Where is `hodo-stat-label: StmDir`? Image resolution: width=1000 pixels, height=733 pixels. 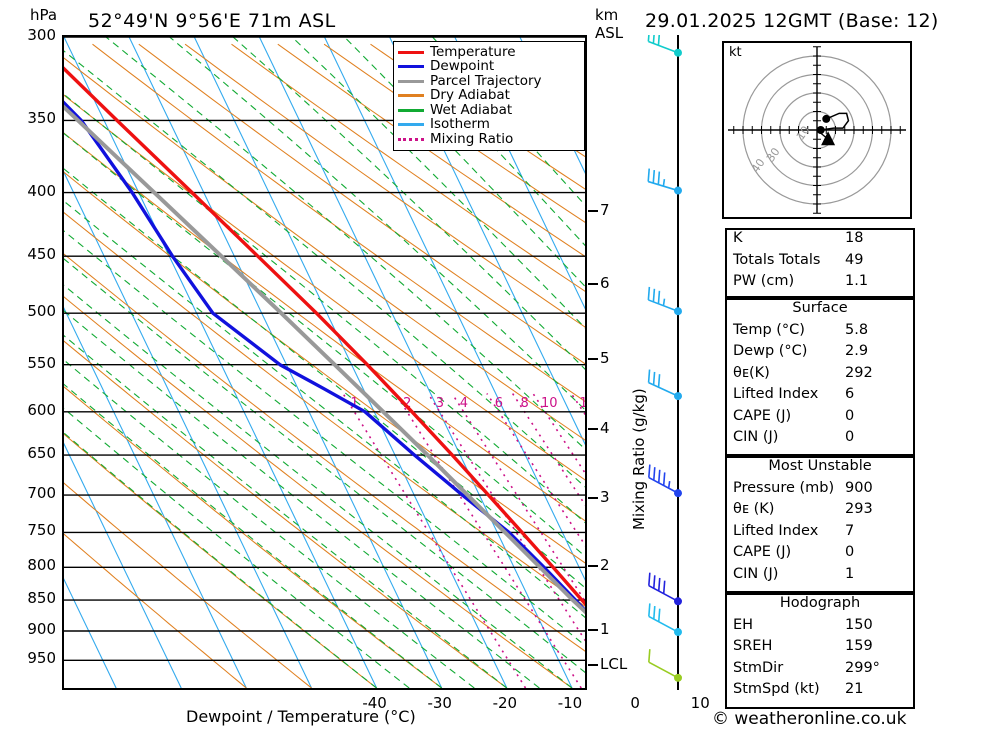 hodo-stat-label: StmDir is located at coordinates (758, 667).